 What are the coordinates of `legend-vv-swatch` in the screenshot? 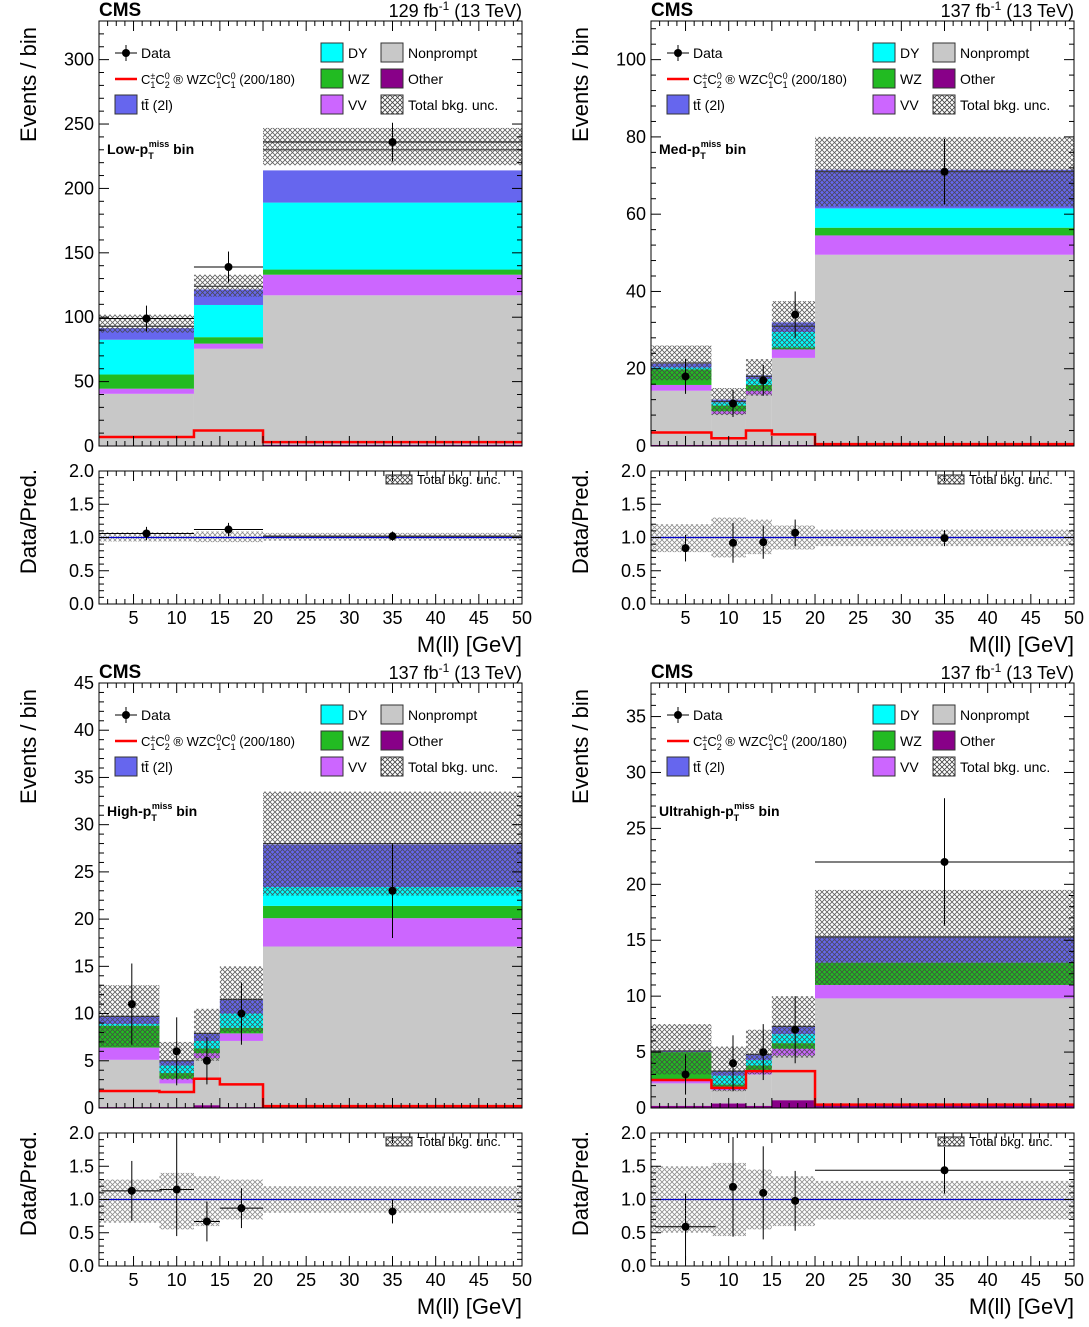 It's located at (332, 766).